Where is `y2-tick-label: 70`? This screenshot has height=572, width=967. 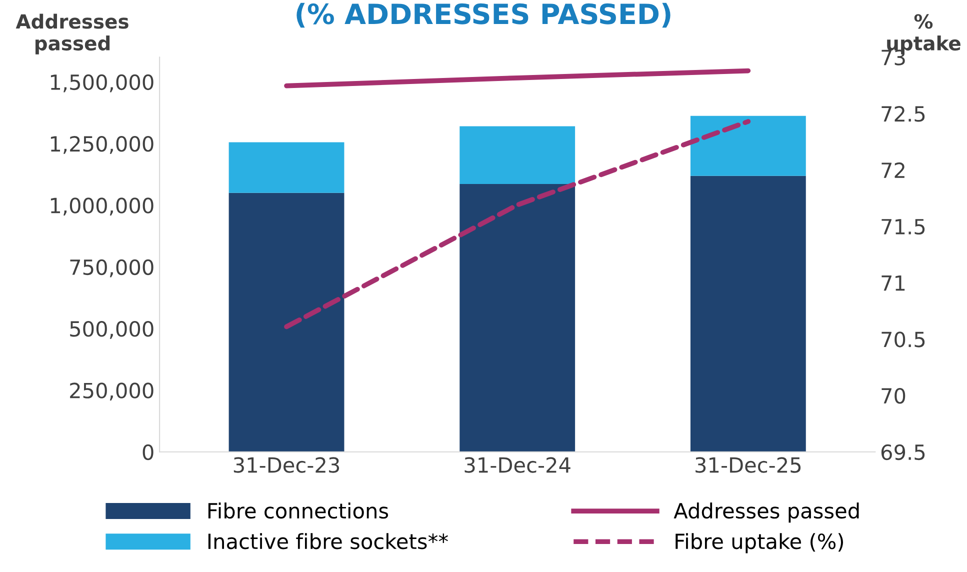 y2-tick-label: 70 is located at coordinates (894, 396).